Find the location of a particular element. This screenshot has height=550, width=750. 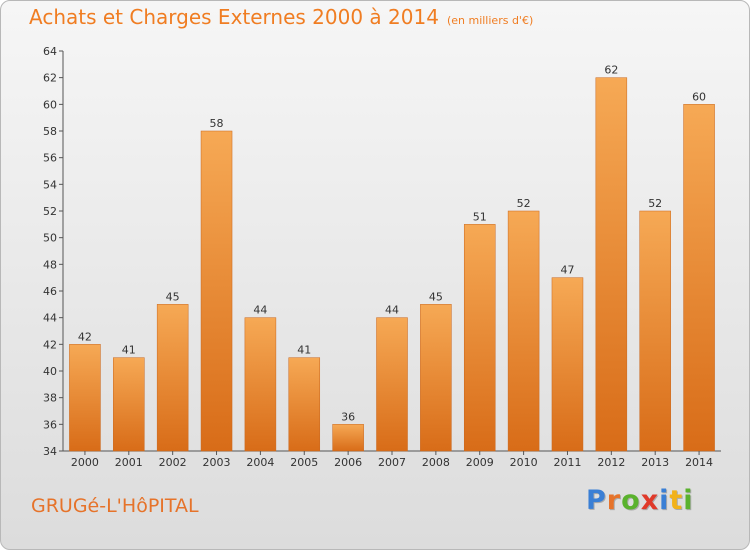

y-tick-label: 40 is located at coordinates (50, 371).